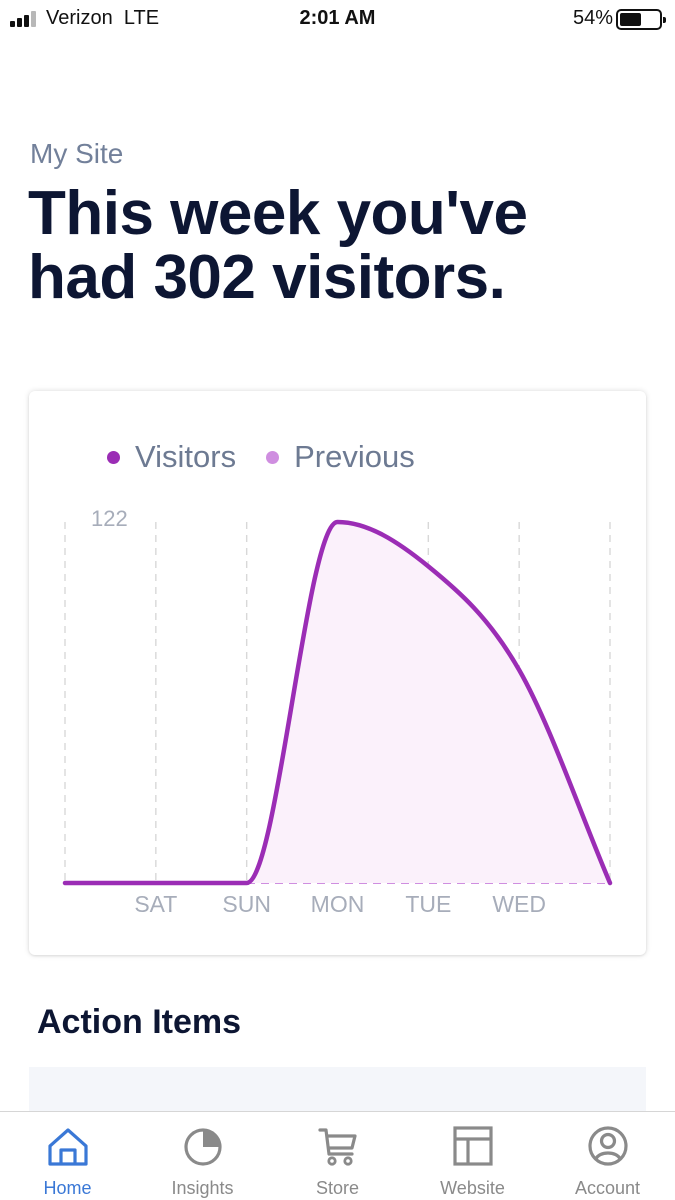 This screenshot has width=675, height=1200. Describe the element at coordinates (472, 1188) in the screenshot. I see `tab-label: Website` at that location.